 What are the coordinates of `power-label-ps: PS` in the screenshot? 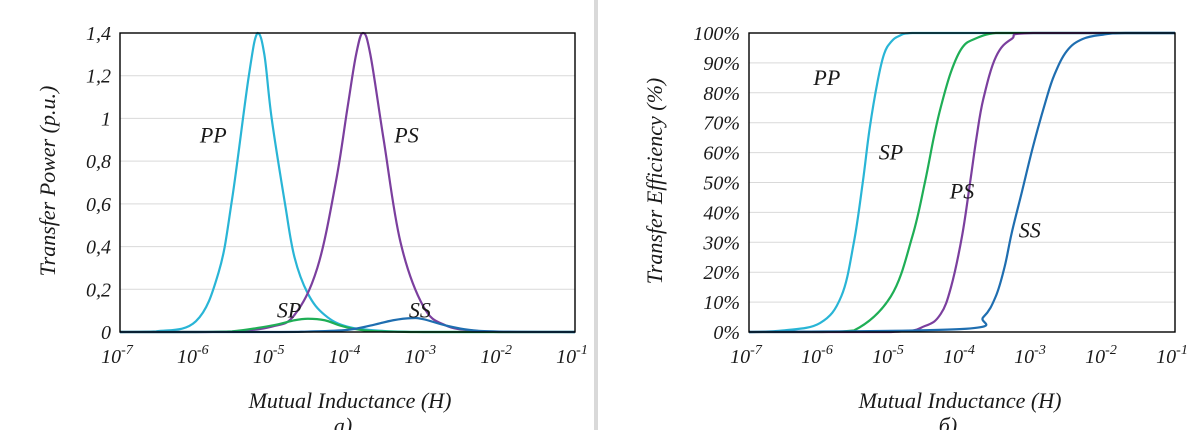 It's located at (405, 135).